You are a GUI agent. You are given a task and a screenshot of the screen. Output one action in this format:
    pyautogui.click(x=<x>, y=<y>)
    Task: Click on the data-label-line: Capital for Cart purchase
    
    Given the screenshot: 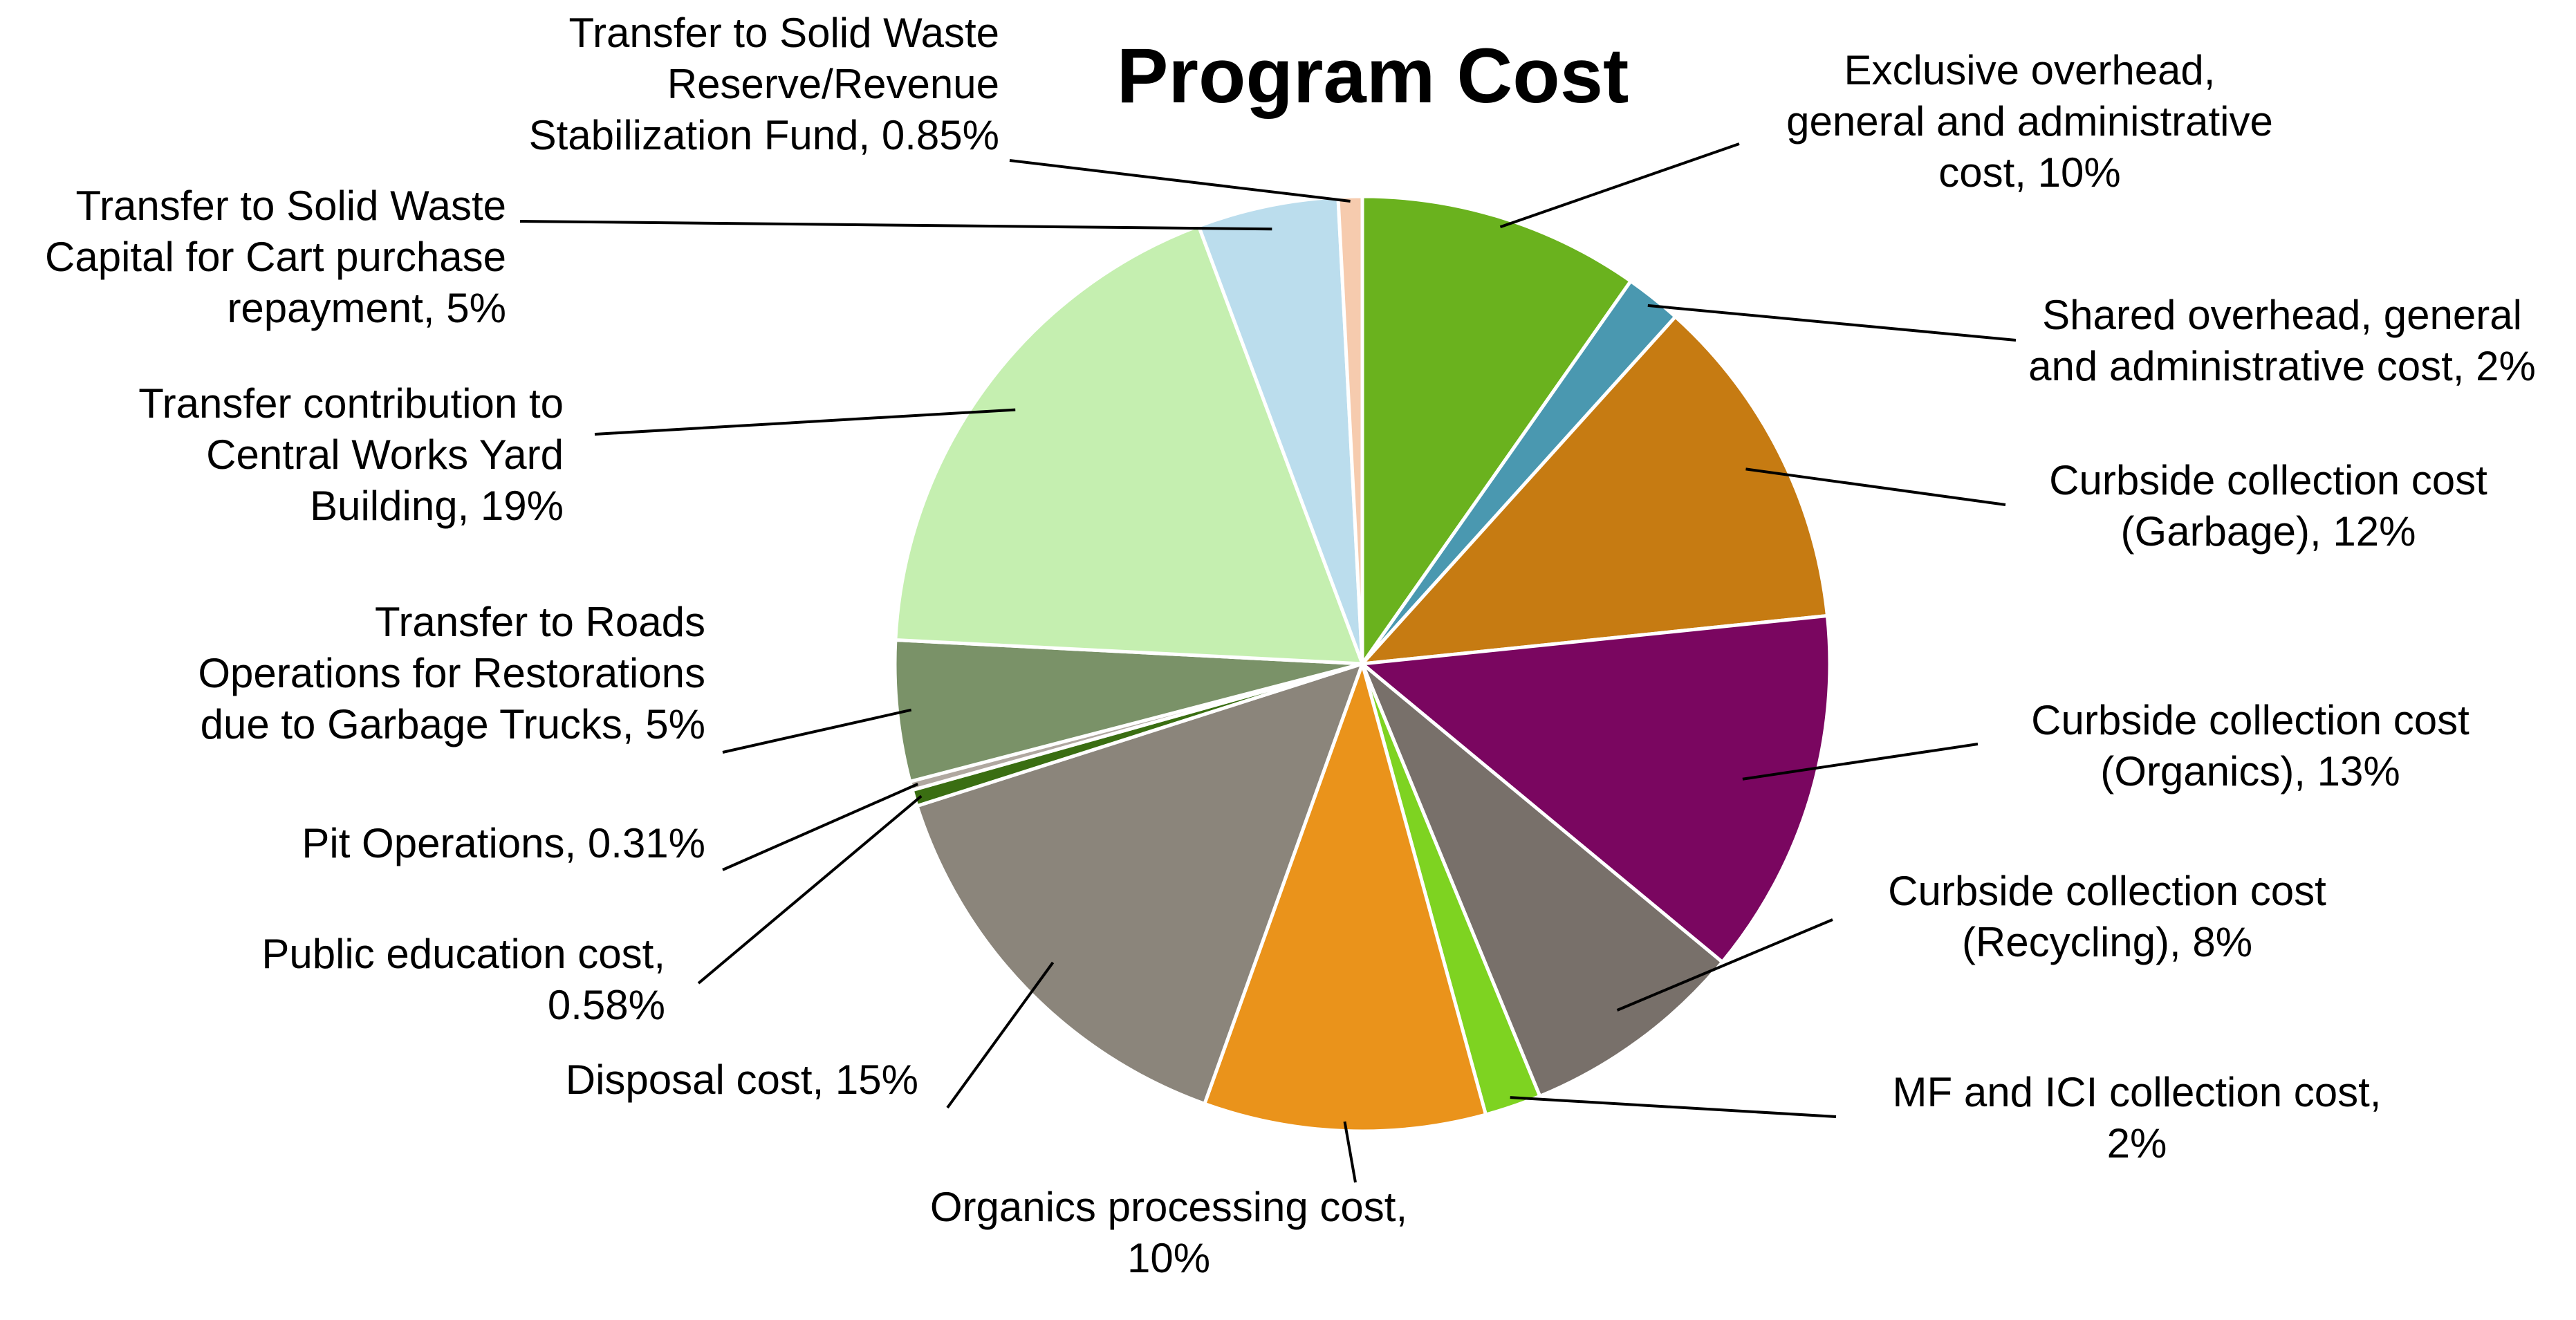 What is the action you would take?
    pyautogui.click(x=275, y=257)
    